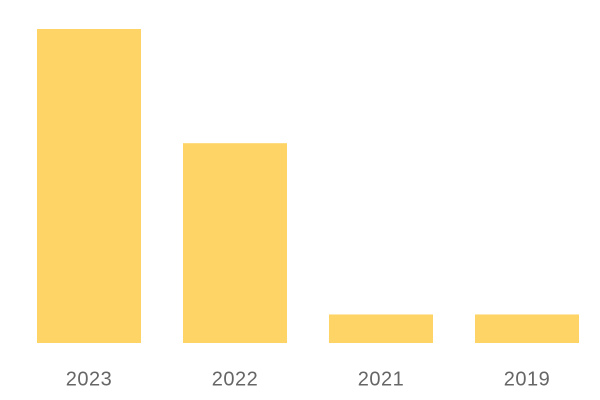 The height and width of the screenshot is (400, 600). Describe the element at coordinates (89, 379) in the screenshot. I see `x-tick-label: 2023` at that location.